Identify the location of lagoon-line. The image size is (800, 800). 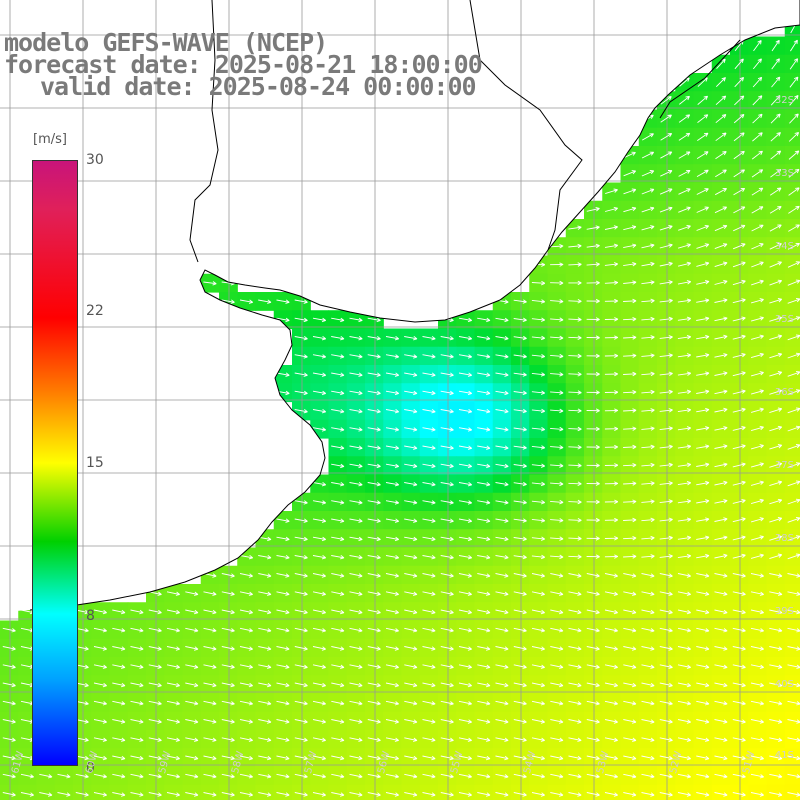
(700, 79).